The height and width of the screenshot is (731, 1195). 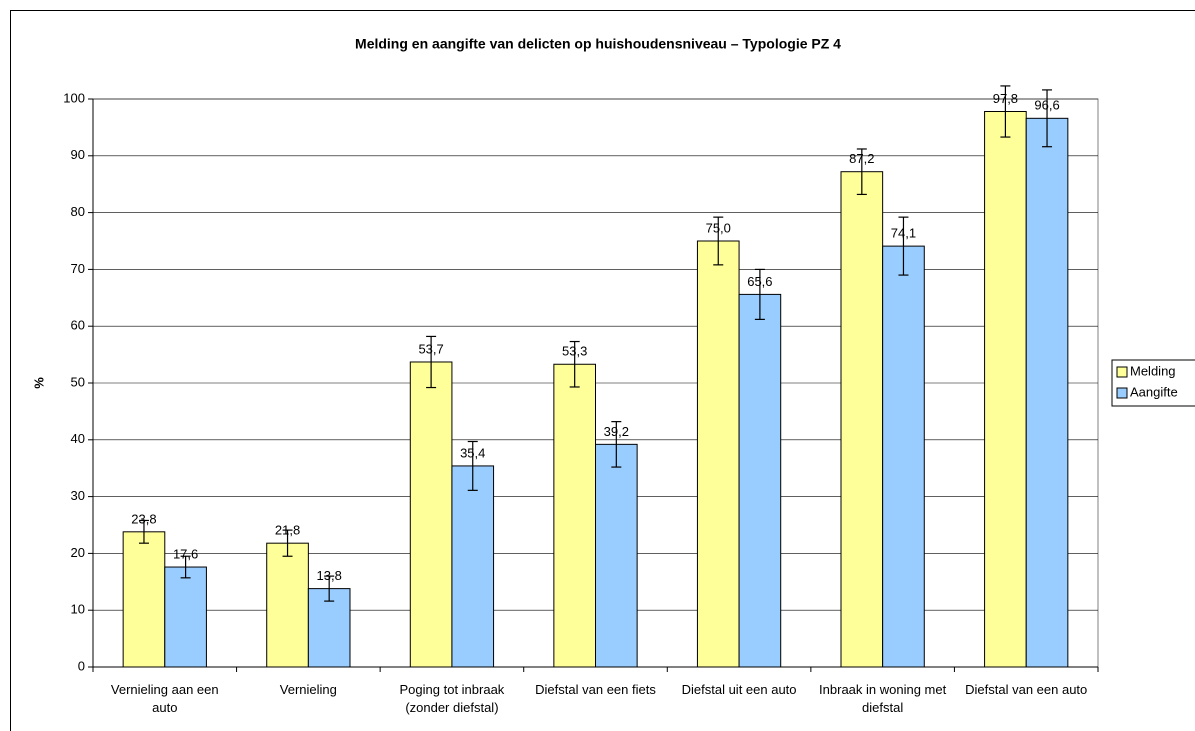 What do you see at coordinates (739, 689) in the screenshot?
I see `x-tick-label: Diefstal uit een auto` at bounding box center [739, 689].